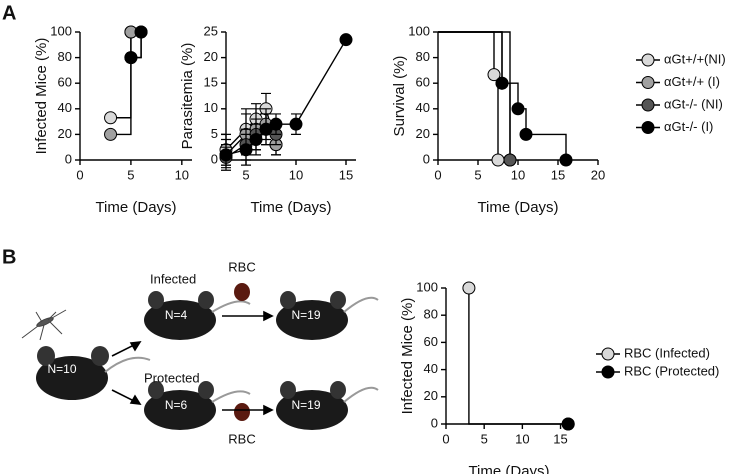  Describe the element at coordinates (176, 315) in the screenshot. I see `mouse-count: N=4` at that location.